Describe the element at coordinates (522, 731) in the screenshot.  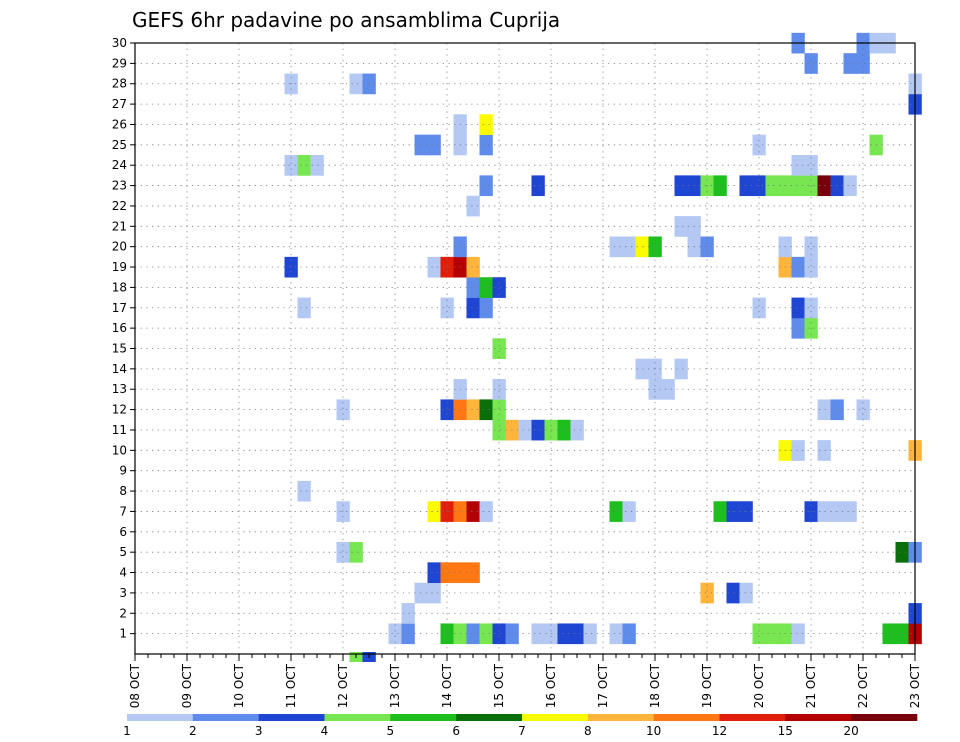
I see `legend-label: 7` at that location.